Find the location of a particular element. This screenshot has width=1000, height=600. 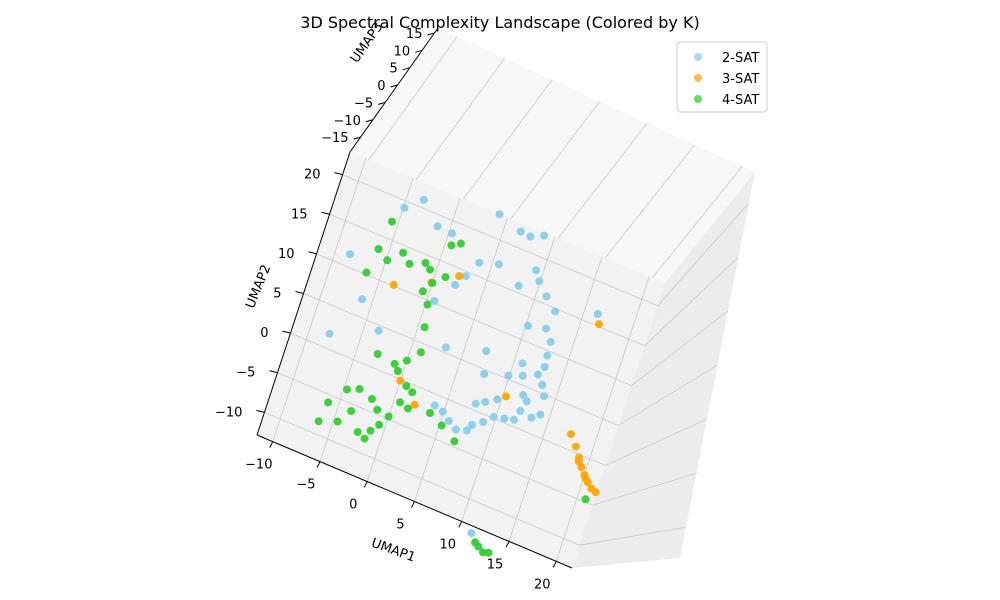

x-tick-label: 20 is located at coordinates (542, 584).